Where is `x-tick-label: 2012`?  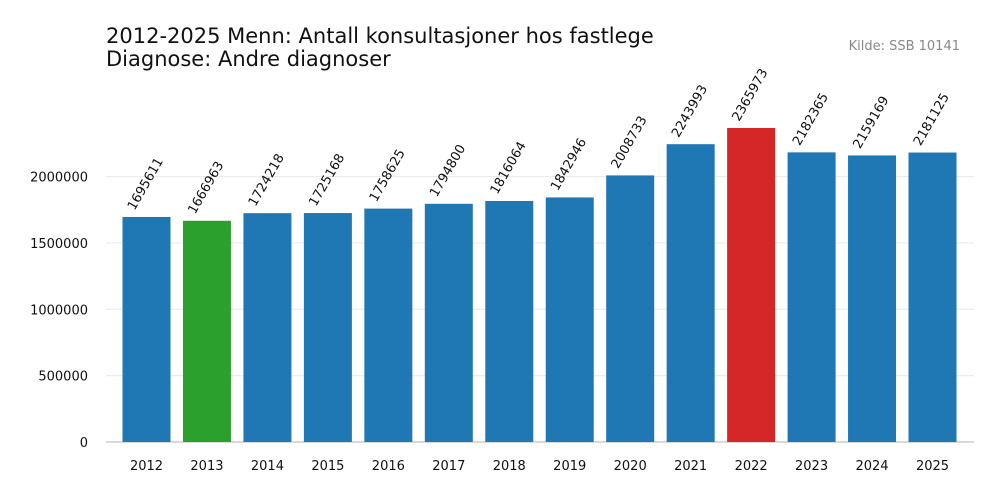 x-tick-label: 2012 is located at coordinates (146, 466).